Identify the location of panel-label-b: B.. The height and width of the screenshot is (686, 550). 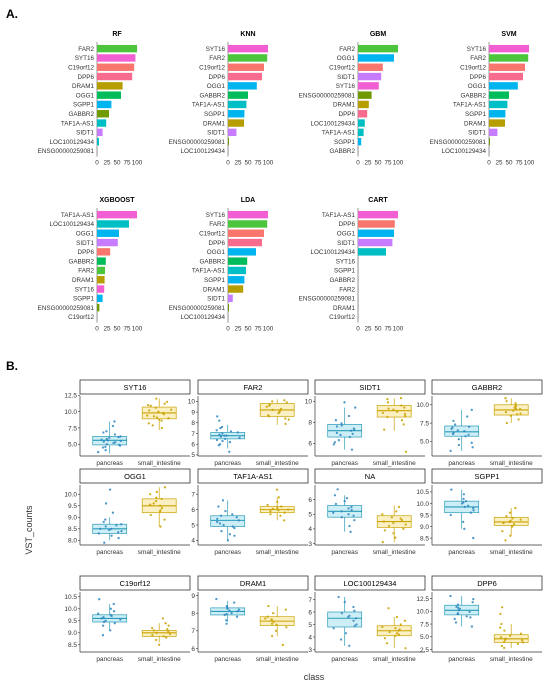
(12, 366).